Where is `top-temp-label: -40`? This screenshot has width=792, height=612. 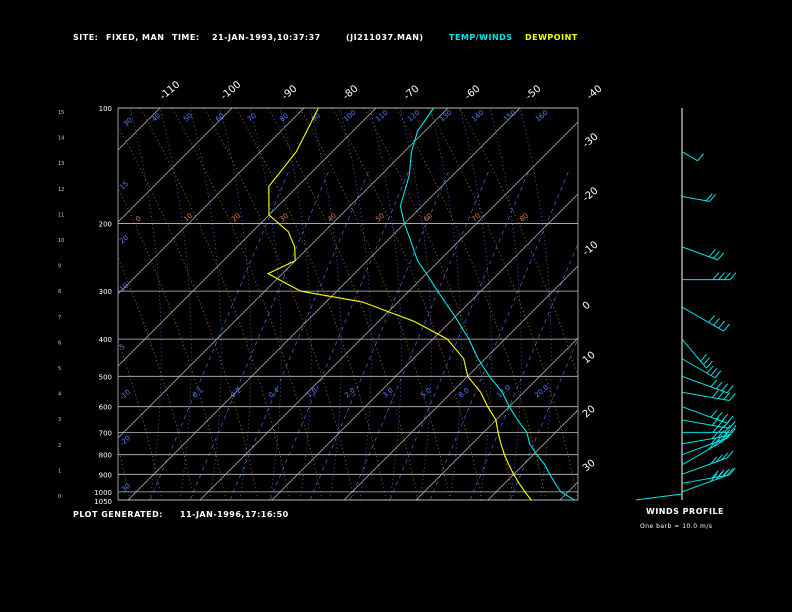
top-temp-label: -40 is located at coordinates (595, 92).